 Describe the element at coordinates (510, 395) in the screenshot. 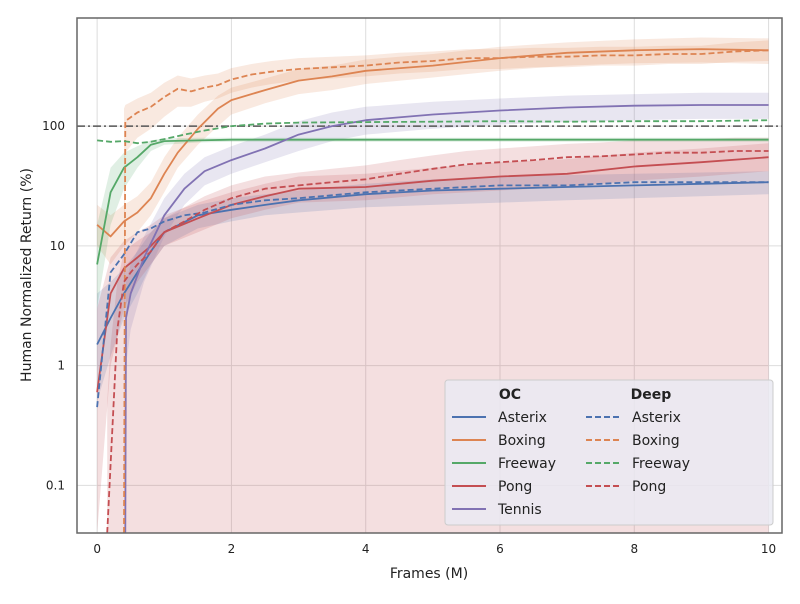

I see `legend-group-title-oc: OC` at that location.